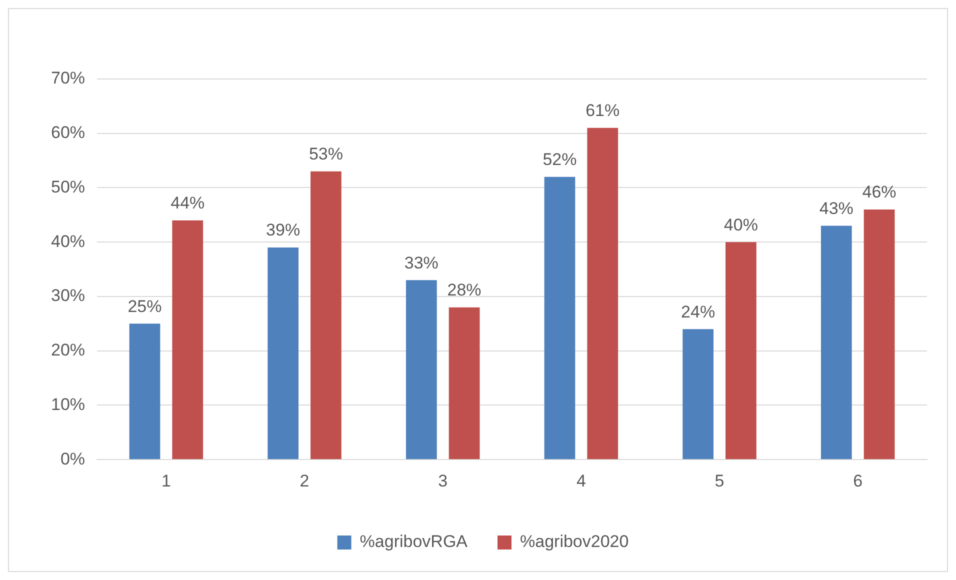 This screenshot has height=580, width=956. I want to click on data-label: 33%, so click(421, 262).